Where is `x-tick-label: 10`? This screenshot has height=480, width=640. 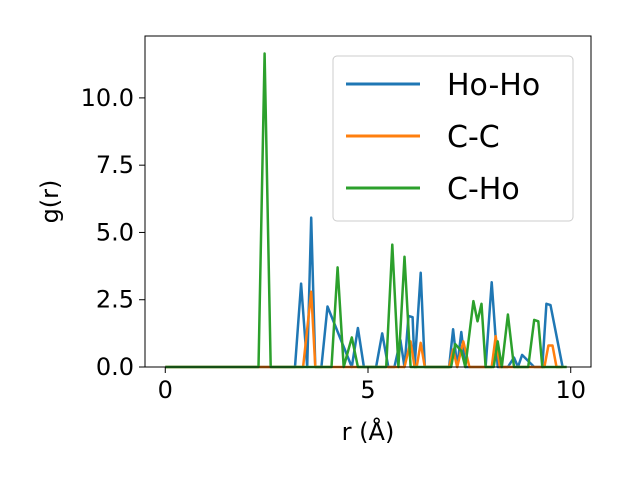 x-tick-label: 10 is located at coordinates (570, 390).